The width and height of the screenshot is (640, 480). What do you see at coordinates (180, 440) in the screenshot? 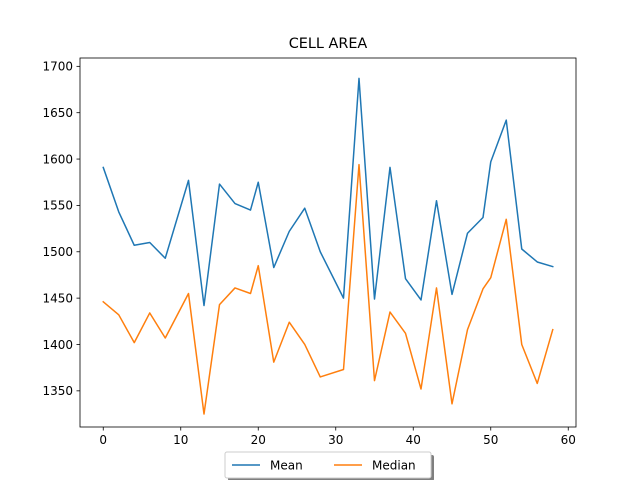
I see `x-tick-label: 10` at bounding box center [180, 440].